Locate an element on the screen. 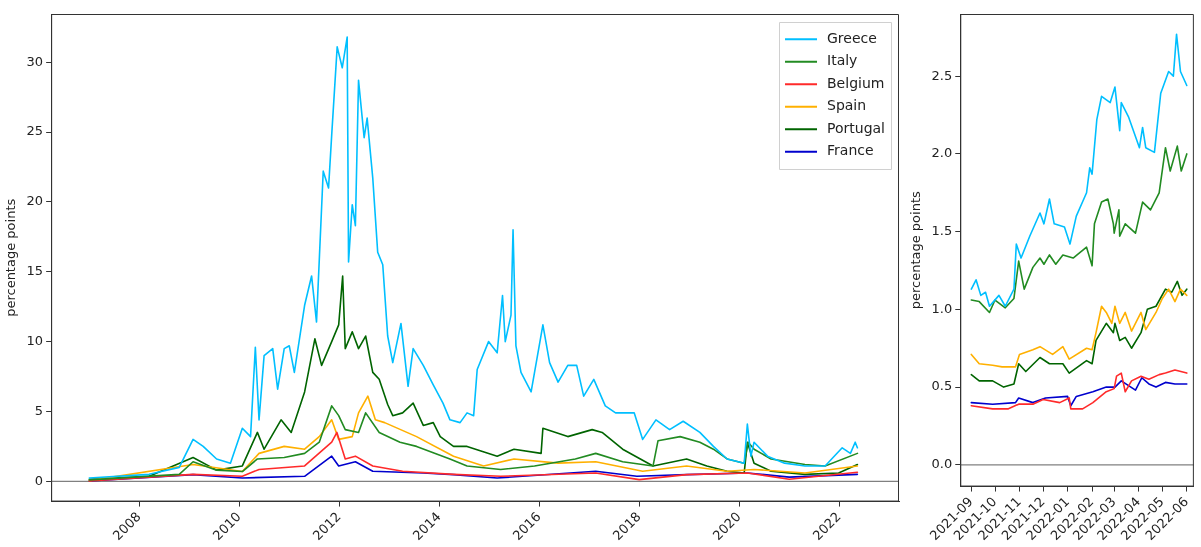 This screenshot has height=547, width=1201. legend-label: Portugal is located at coordinates (856, 127).